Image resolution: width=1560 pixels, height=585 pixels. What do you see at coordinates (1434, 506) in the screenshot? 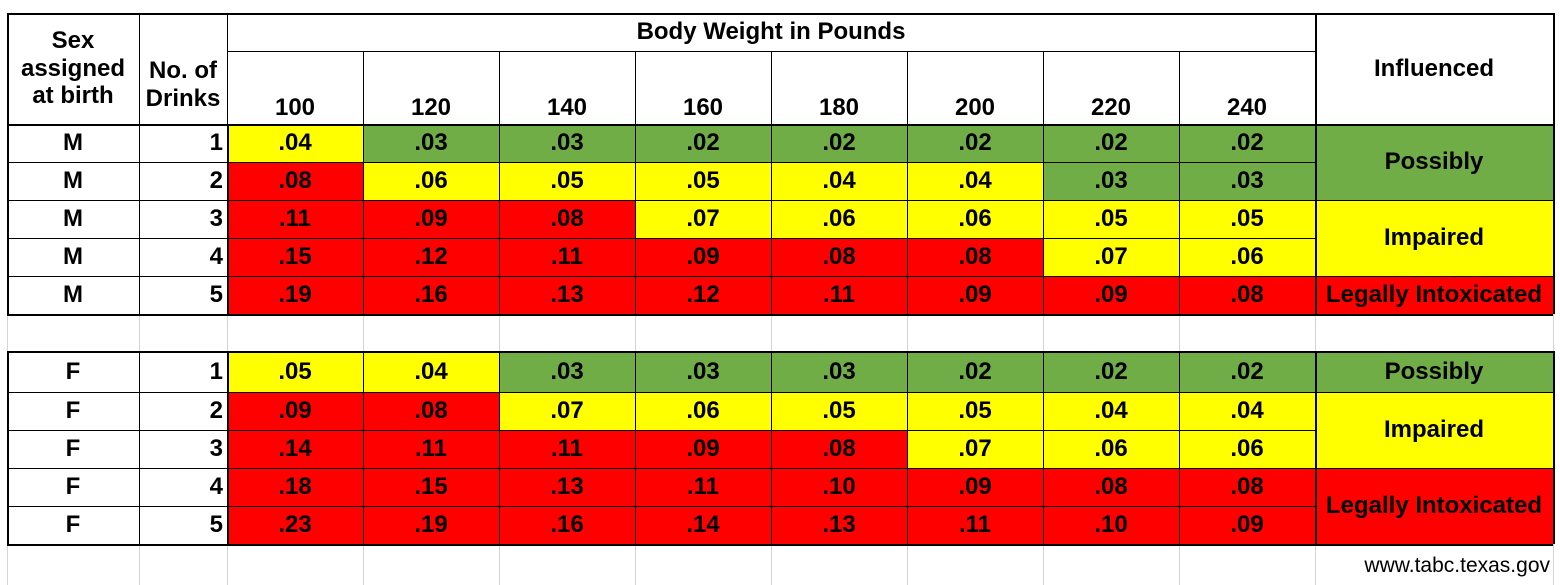
I see `female-status-legally-intoxicated: Legally Intoxicated` at bounding box center [1434, 506].